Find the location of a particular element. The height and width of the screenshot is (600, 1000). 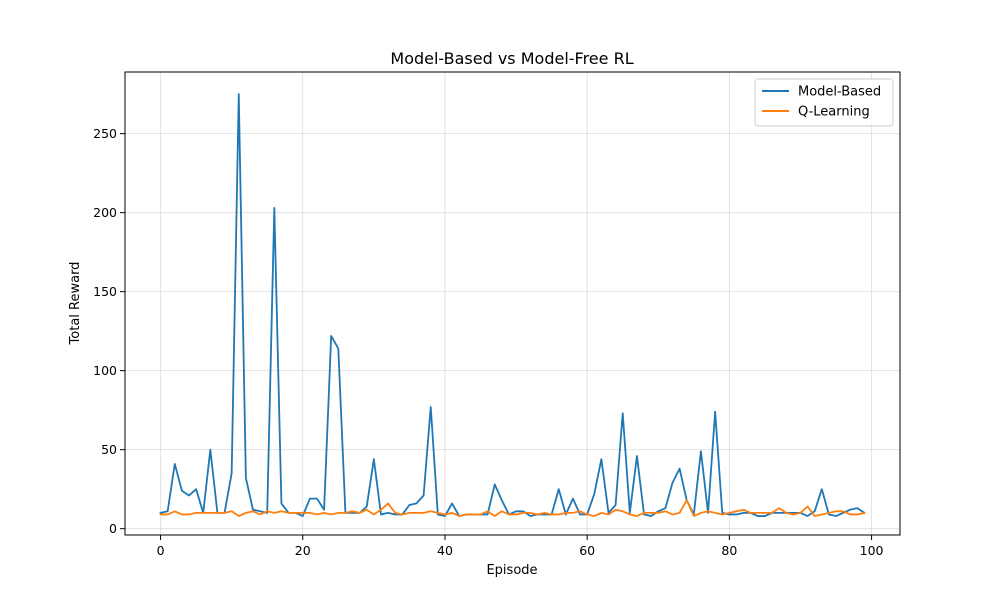

legend-box is located at coordinates (824, 102).